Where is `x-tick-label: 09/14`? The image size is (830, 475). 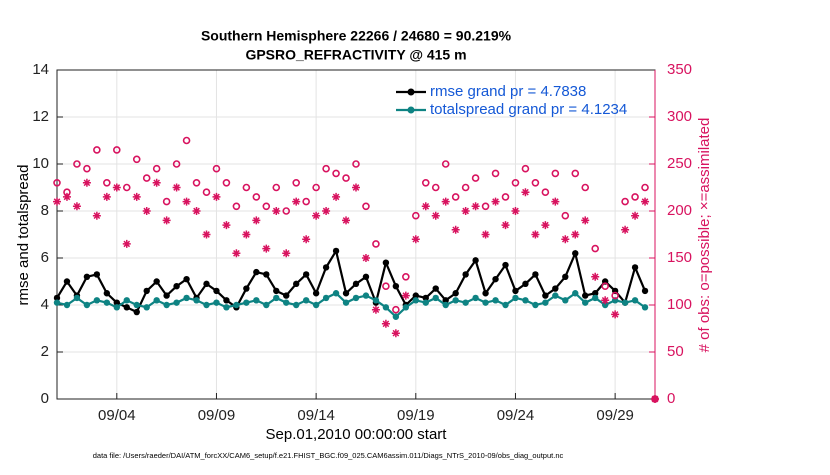 x-tick-label: 09/14 is located at coordinates (316, 415).